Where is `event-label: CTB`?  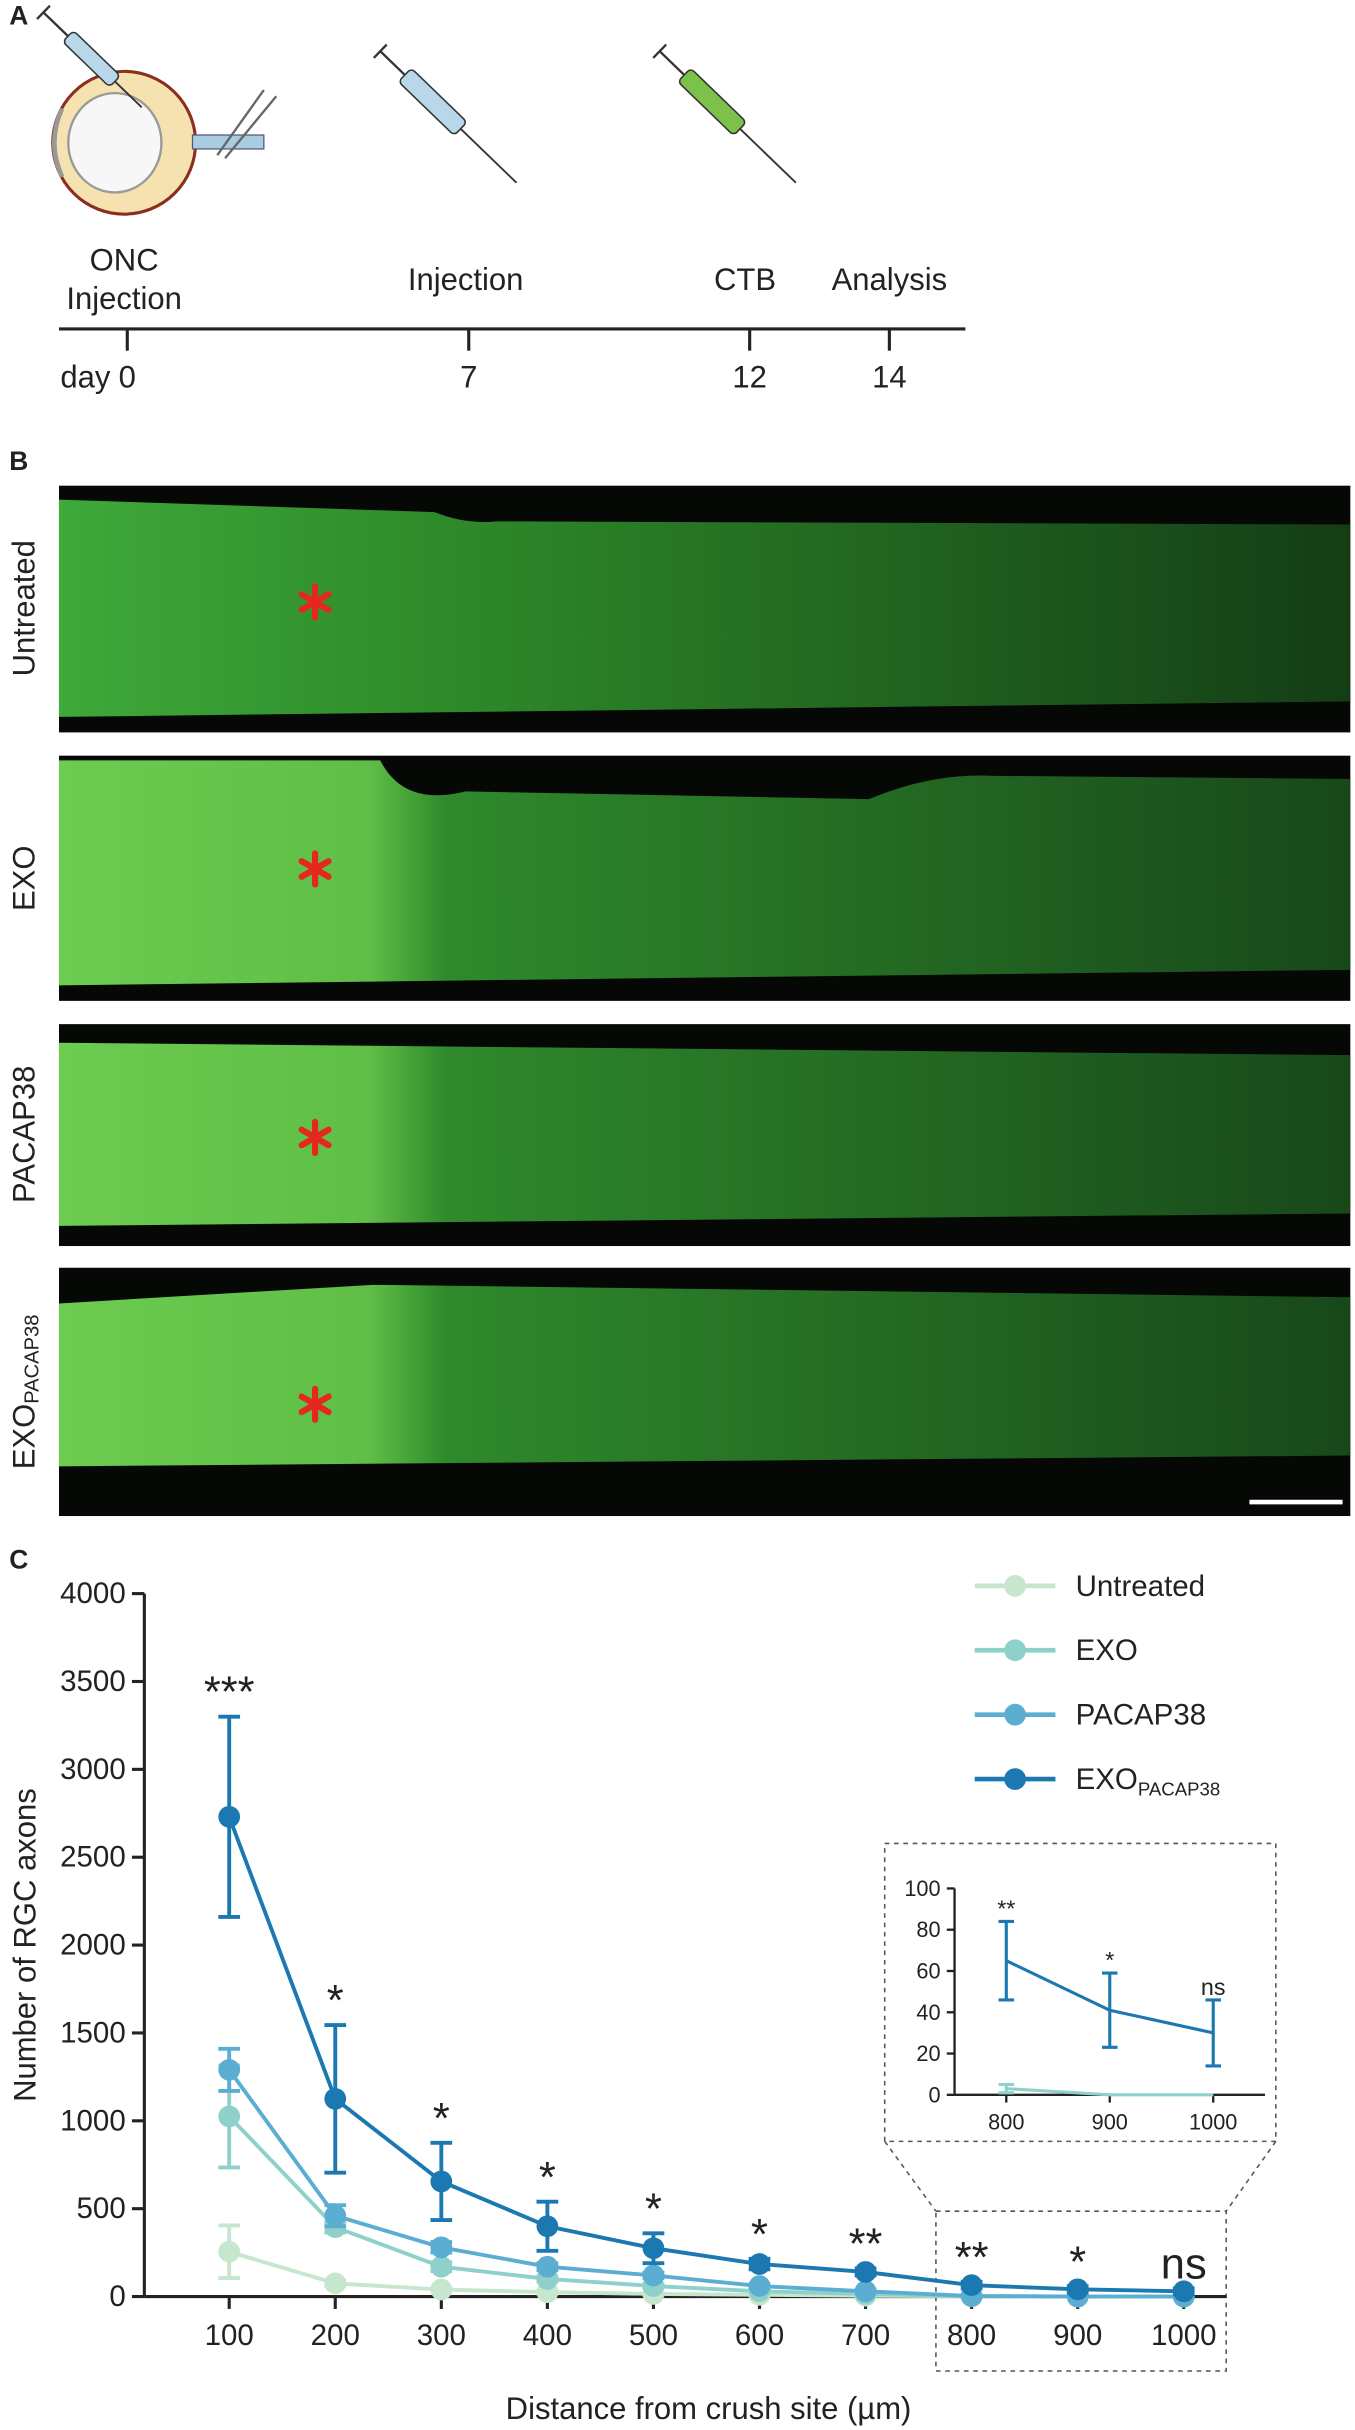 event-label: CTB is located at coordinates (745, 279).